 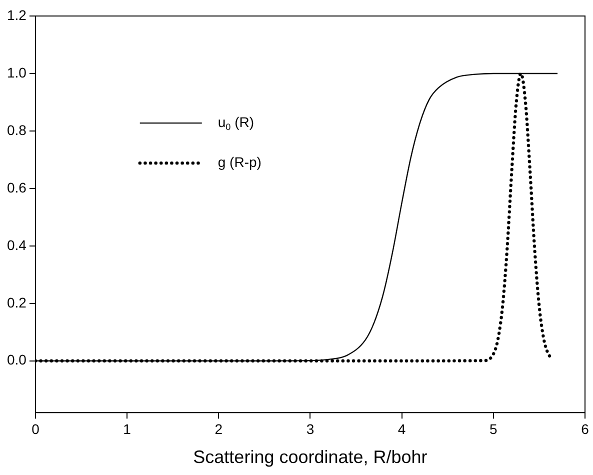 I want to click on x-tick-label: 2, so click(x=218, y=428).